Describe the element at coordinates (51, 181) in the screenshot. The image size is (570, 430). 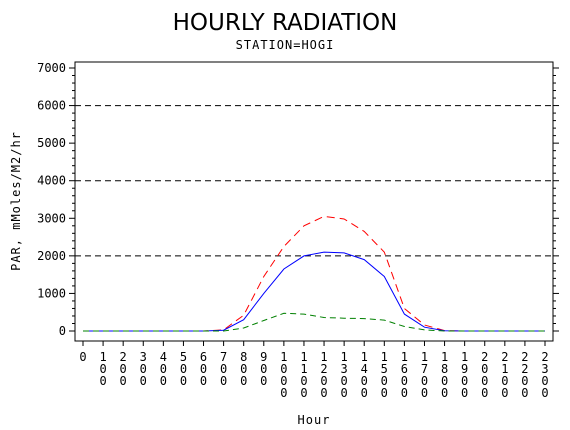
I see `y-tick-label: 4000` at that location.